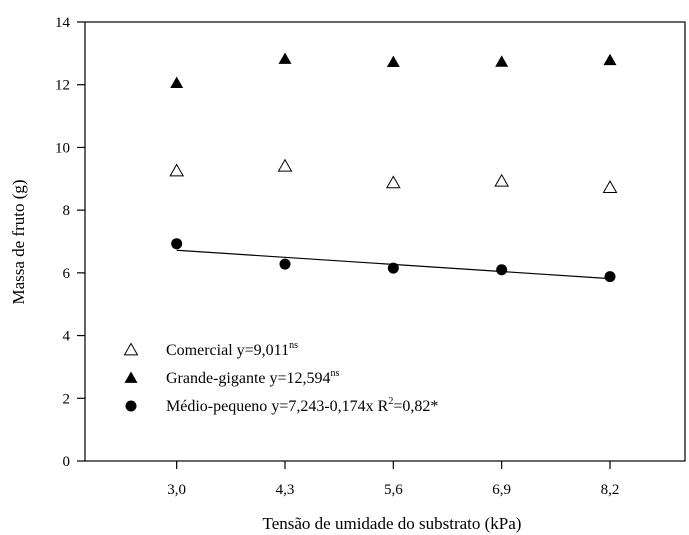  Describe the element at coordinates (232, 349) in the screenshot. I see `legend-entry: Comercial y=9,011ns` at that location.